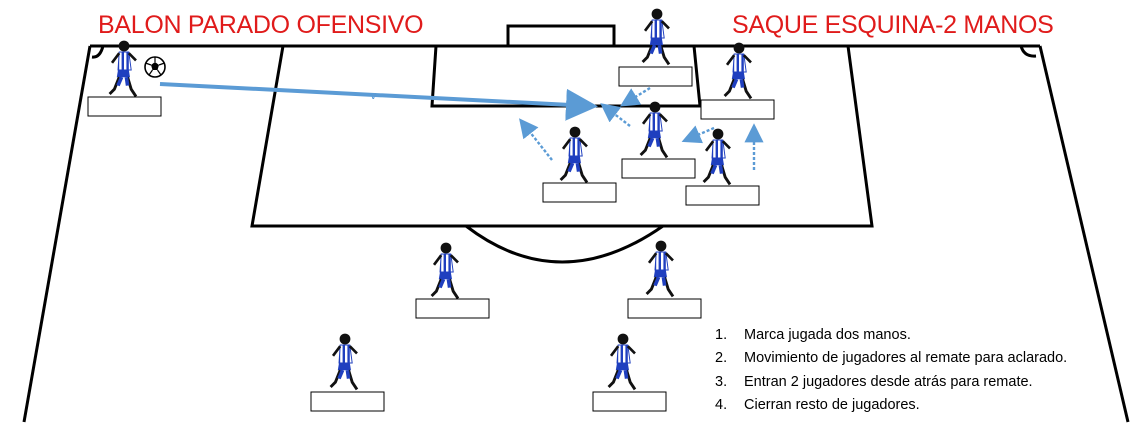 This screenshot has height=428, width=1132. What do you see at coordinates (57, 234) in the screenshot?
I see `left-touchline` at bounding box center [57, 234].